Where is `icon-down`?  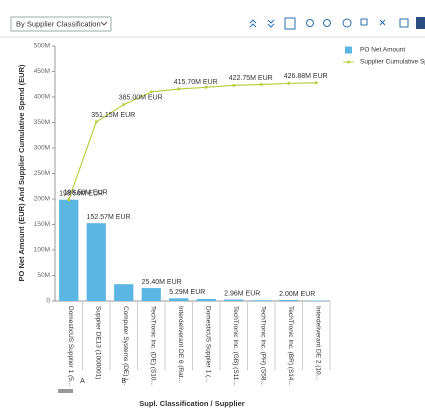
icon-down is located at coordinates (271, 23).